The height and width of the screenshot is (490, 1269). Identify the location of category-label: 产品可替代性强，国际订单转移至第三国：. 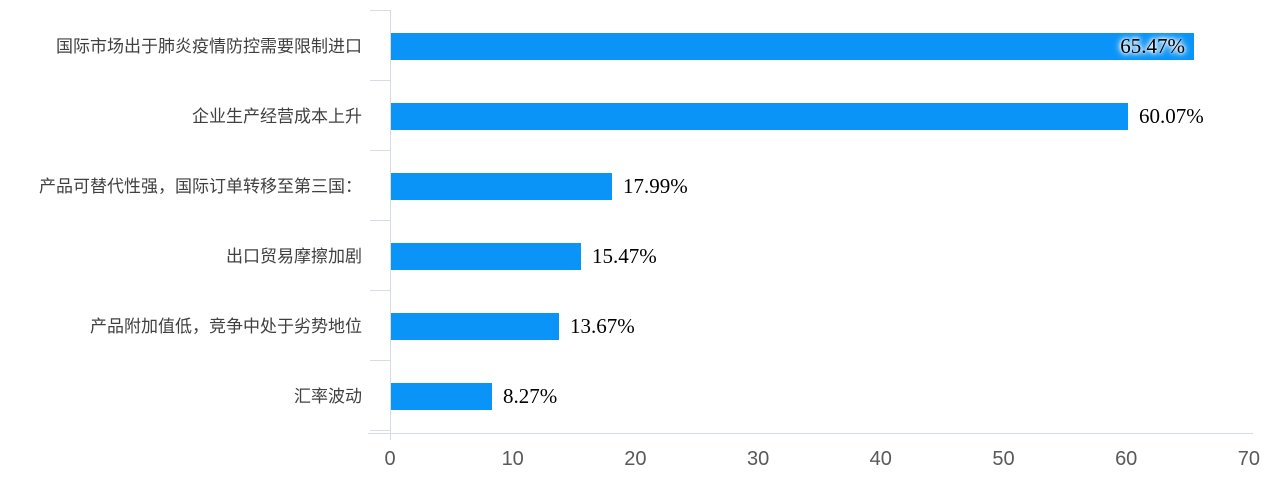
(200, 186).